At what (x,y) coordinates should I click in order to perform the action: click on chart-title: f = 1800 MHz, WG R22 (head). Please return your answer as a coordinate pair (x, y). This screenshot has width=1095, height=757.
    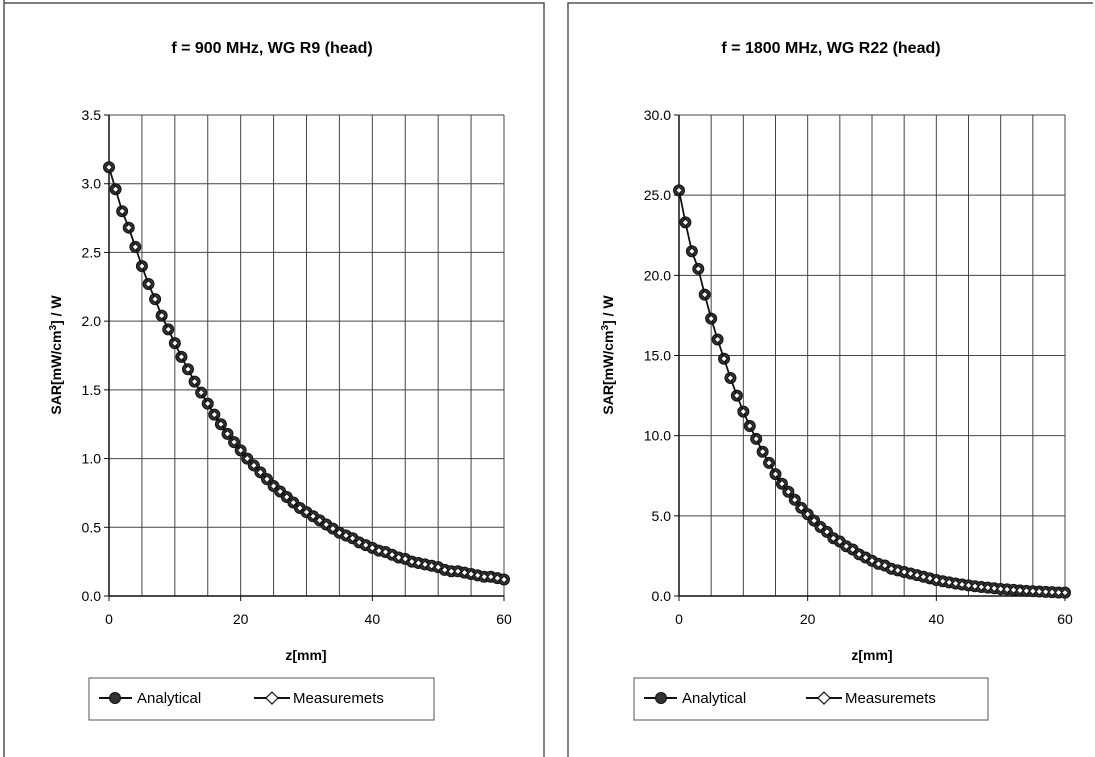
    Looking at the image, I should click on (830, 48).